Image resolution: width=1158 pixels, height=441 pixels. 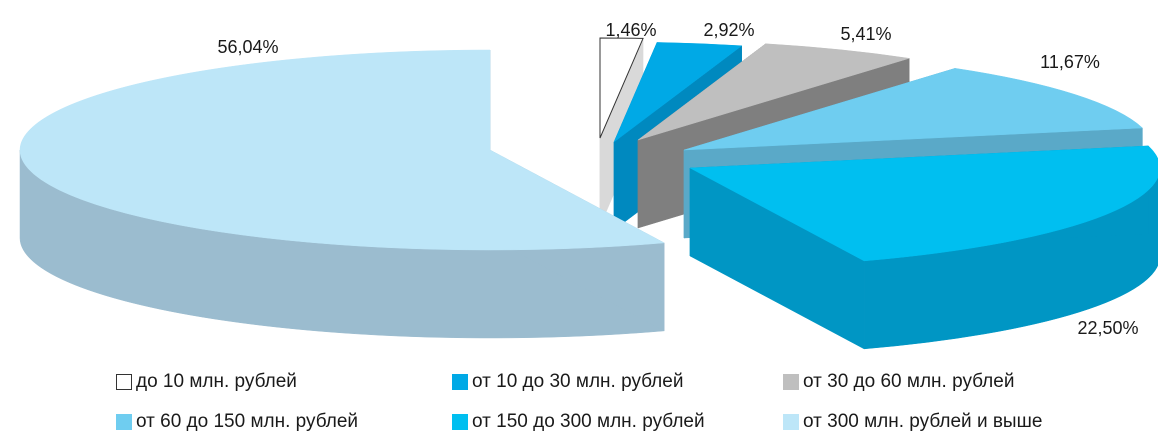 I want to click on slice-value-label-2: 2,92%, so click(x=728, y=30).